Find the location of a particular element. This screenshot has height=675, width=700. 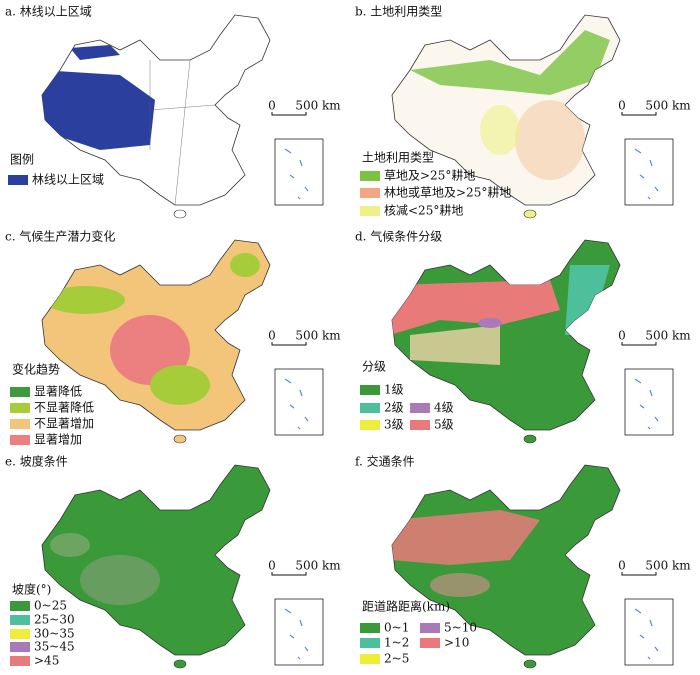

panel-title: e. 坡度条件 is located at coordinates (36, 461).